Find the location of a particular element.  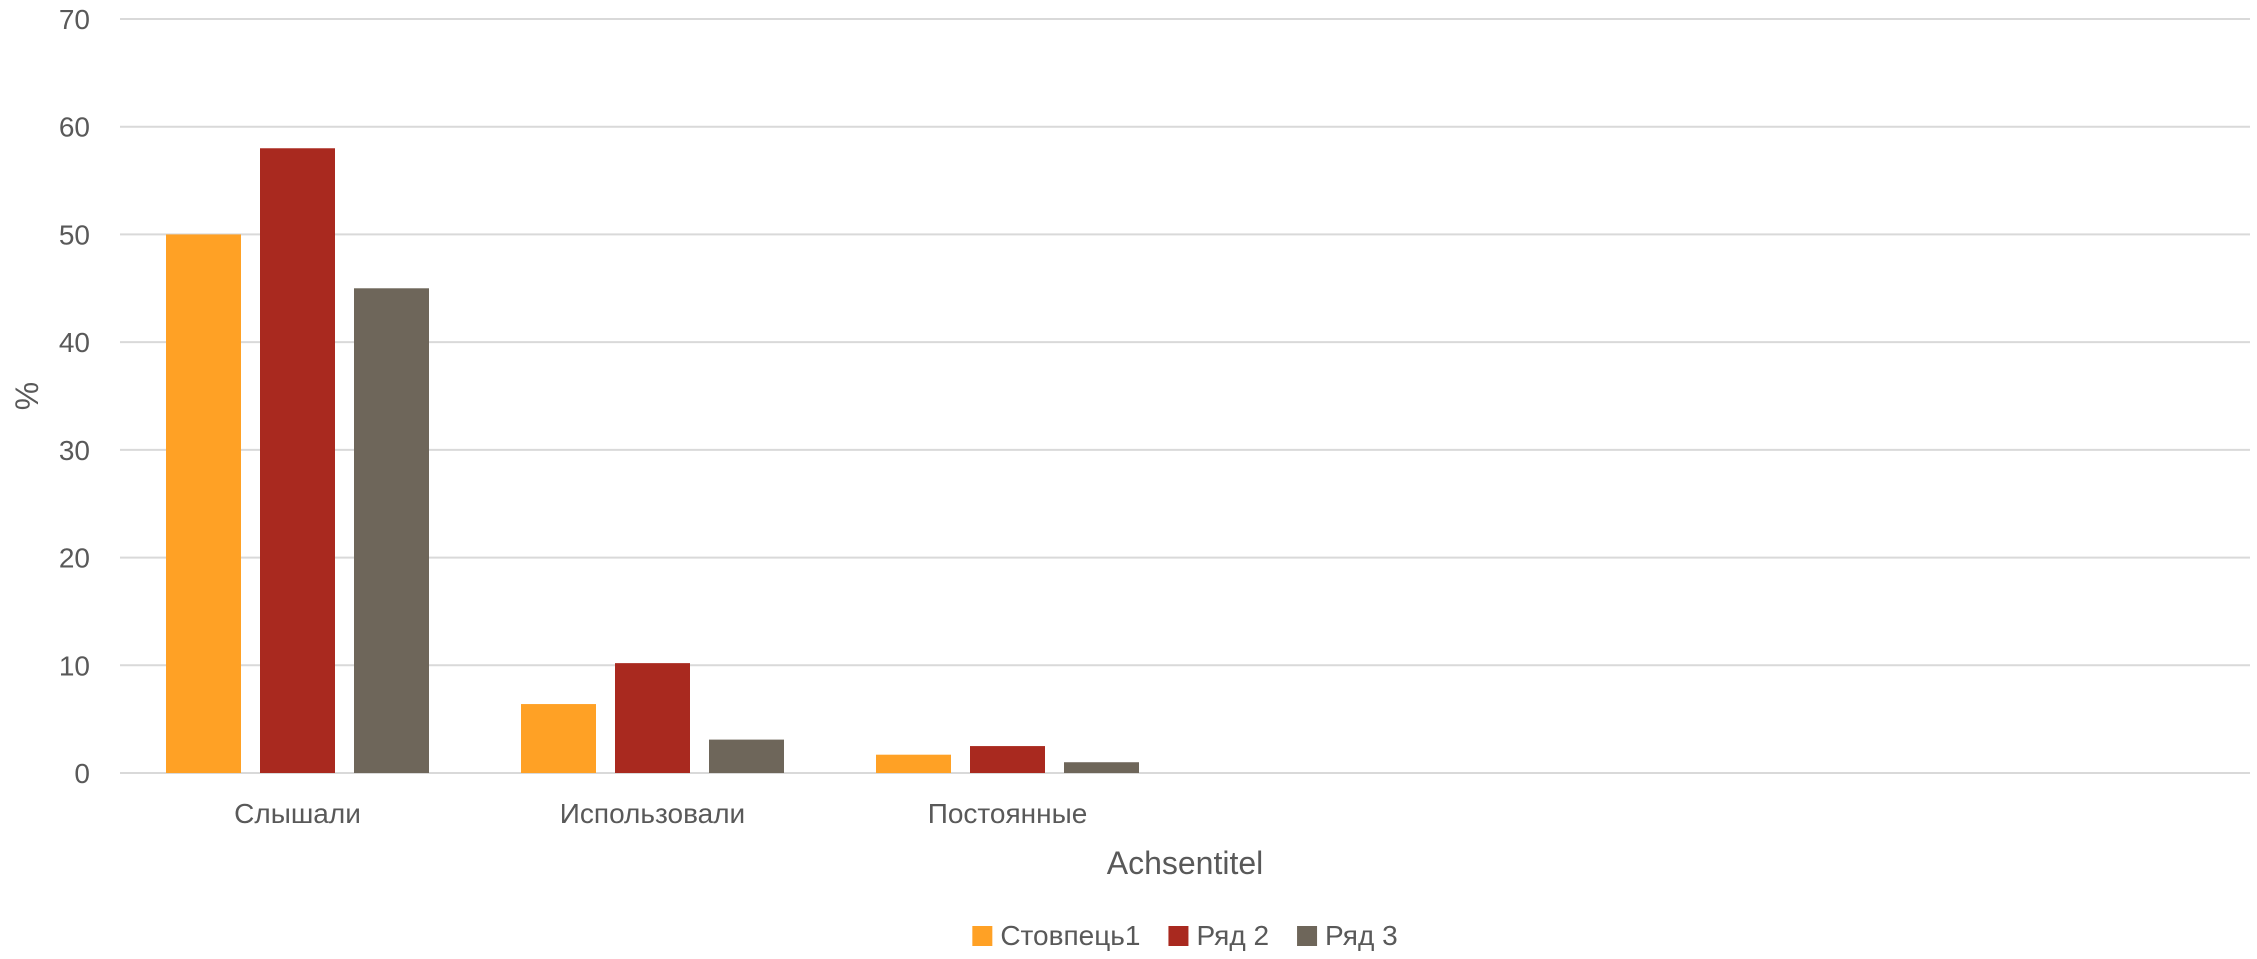

x-axis-title: Achsentitel is located at coordinates (1185, 863).